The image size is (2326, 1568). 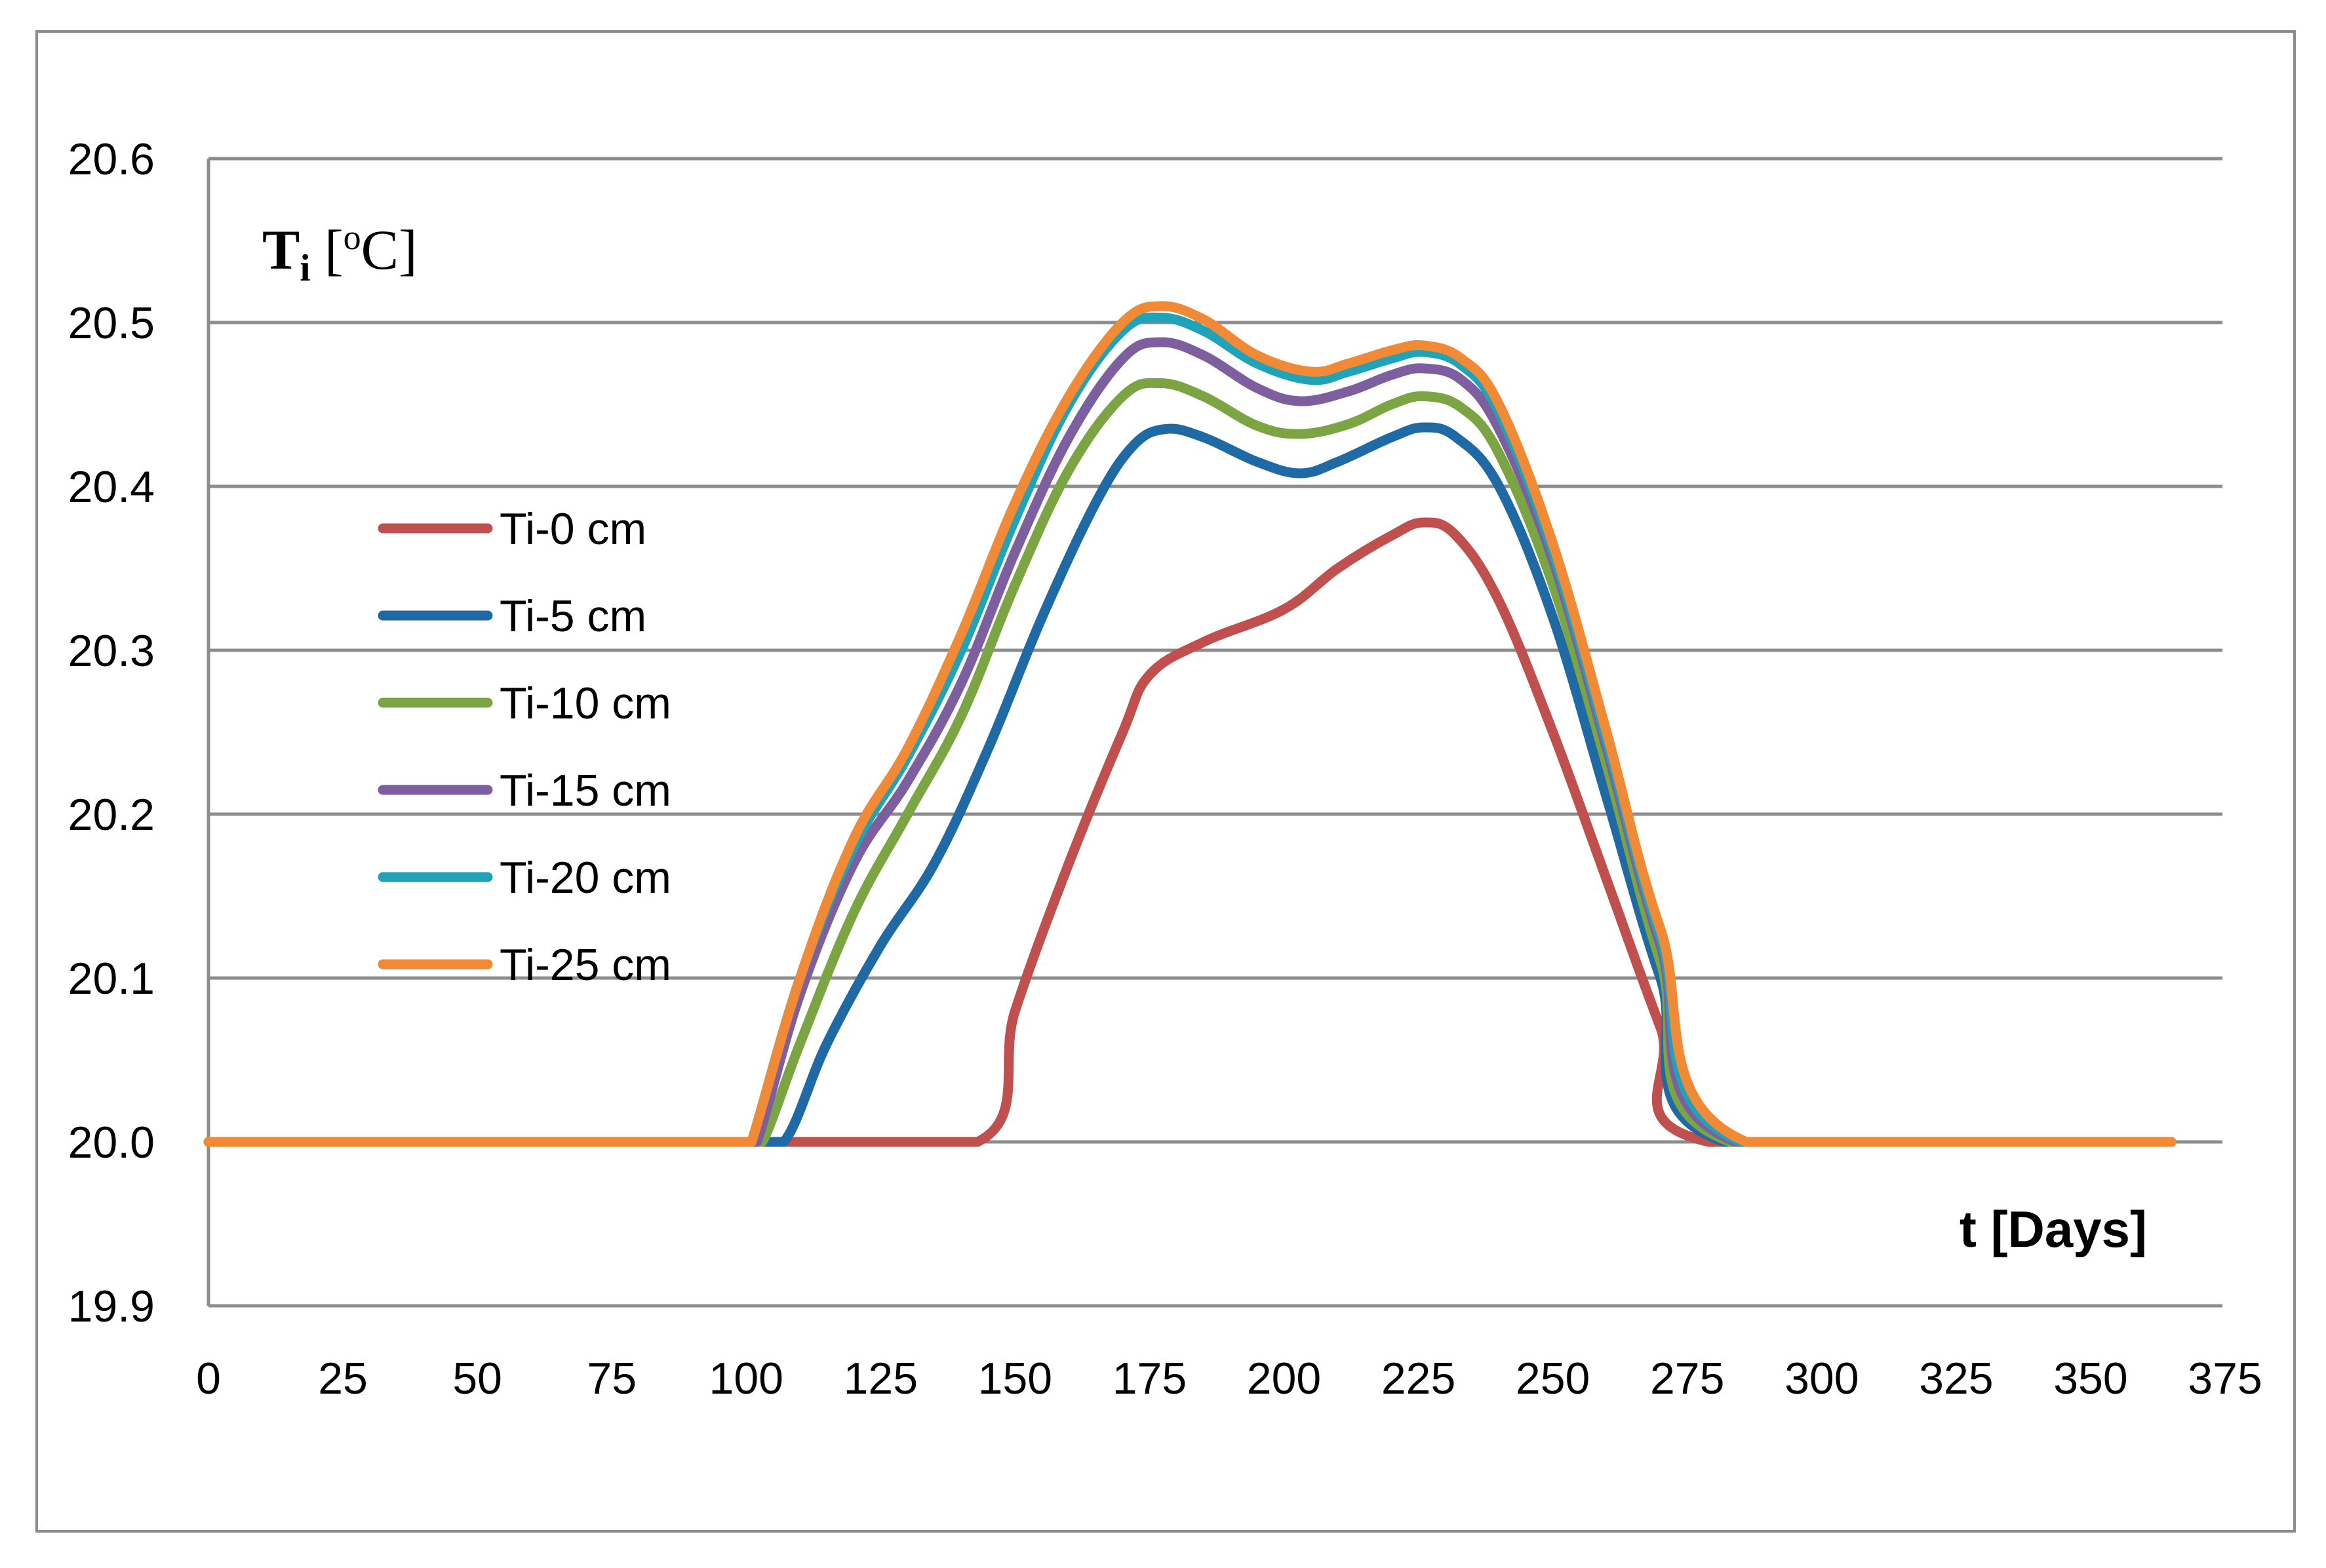 I want to click on x-tick-label: 375, so click(x=2225, y=1378).